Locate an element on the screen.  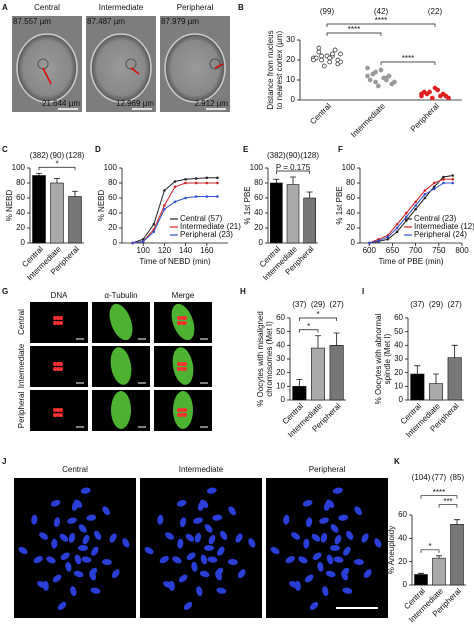
y-tick-label: 100 is located at coordinates (257, 167).